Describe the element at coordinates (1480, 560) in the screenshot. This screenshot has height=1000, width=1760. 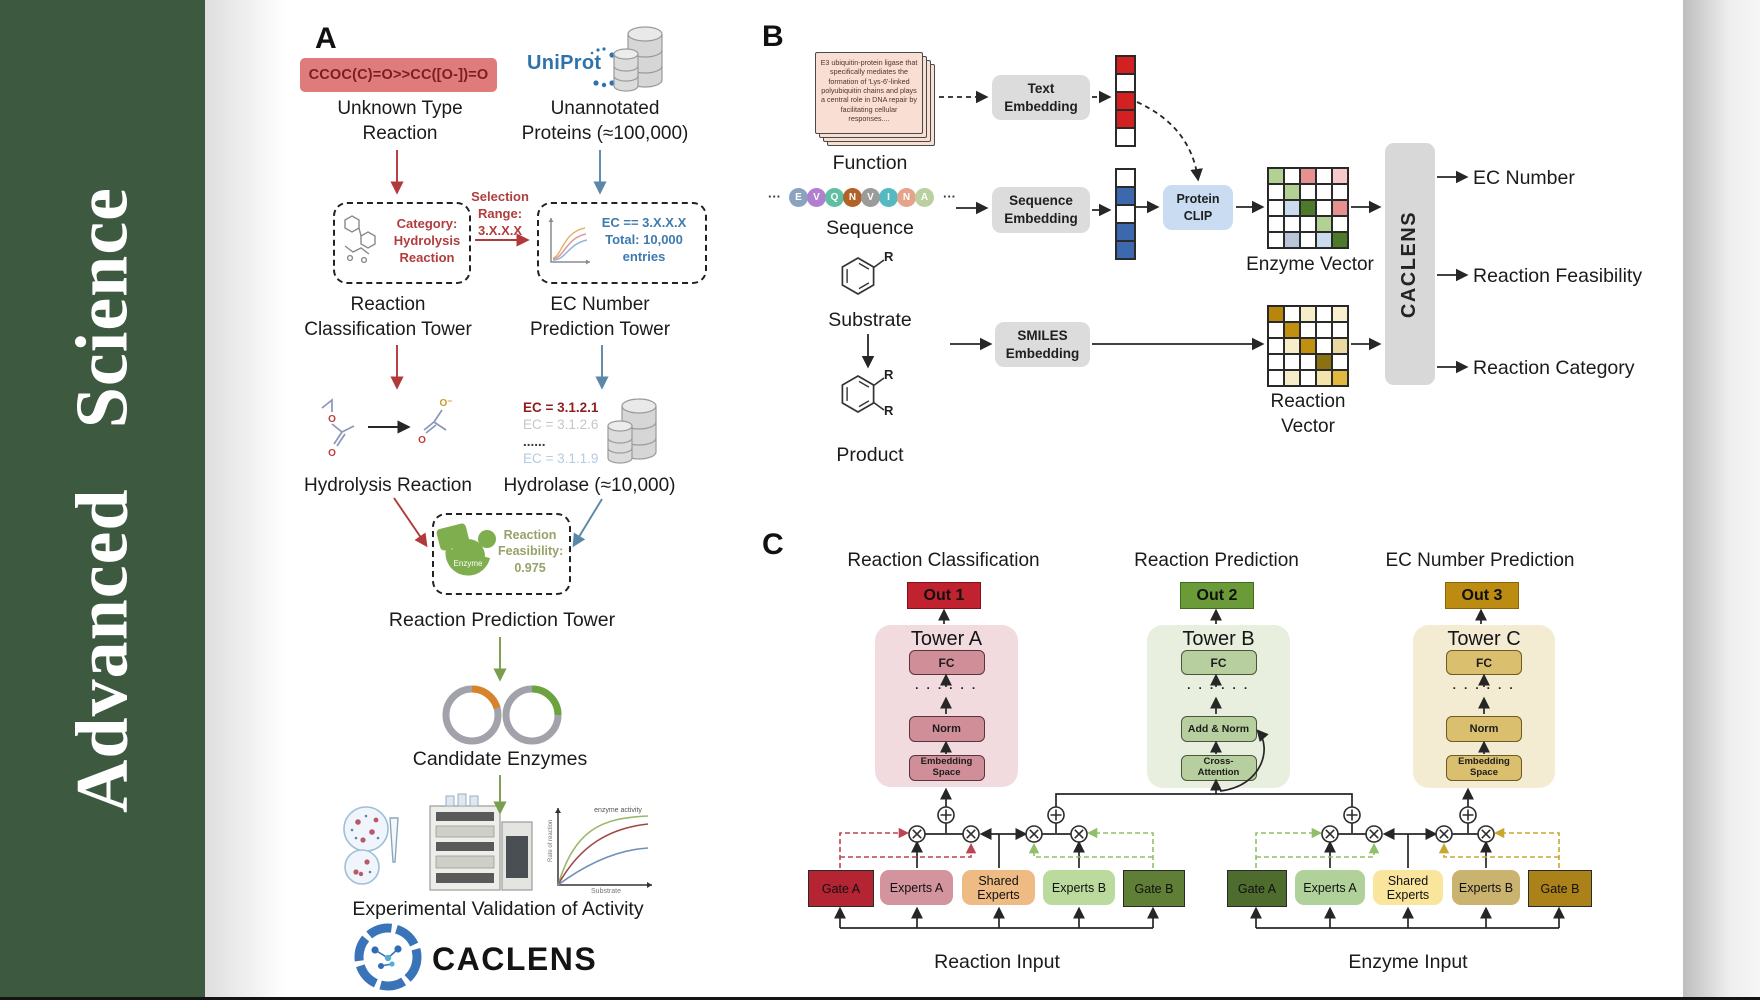
I see `section-title-ec-number-prediction: EC Number Prediction` at that location.